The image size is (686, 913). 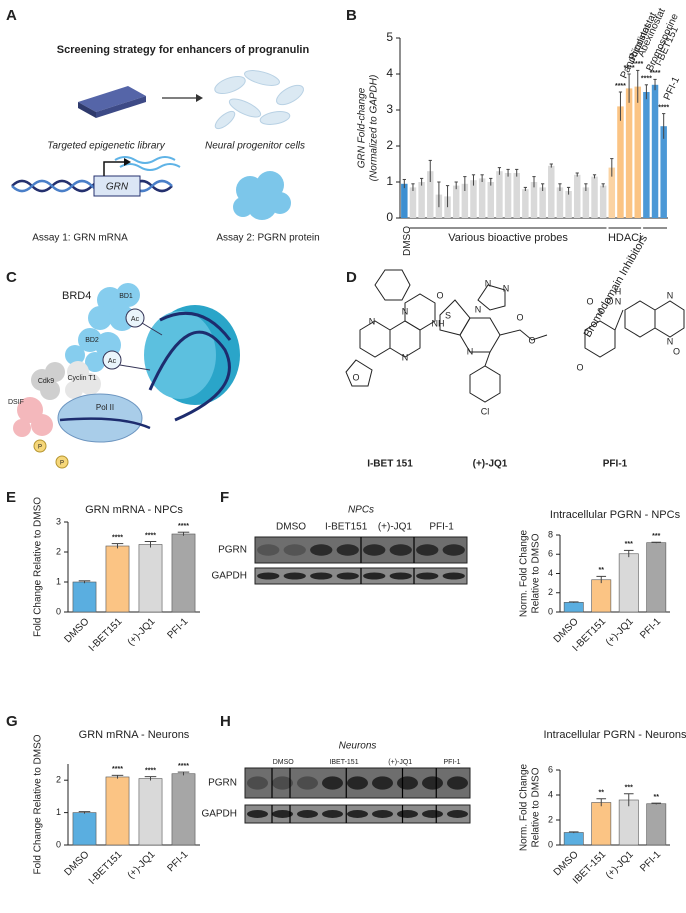 What do you see at coordinates (629, 544) in the screenshot?
I see `significance-label: ***` at bounding box center [629, 544].